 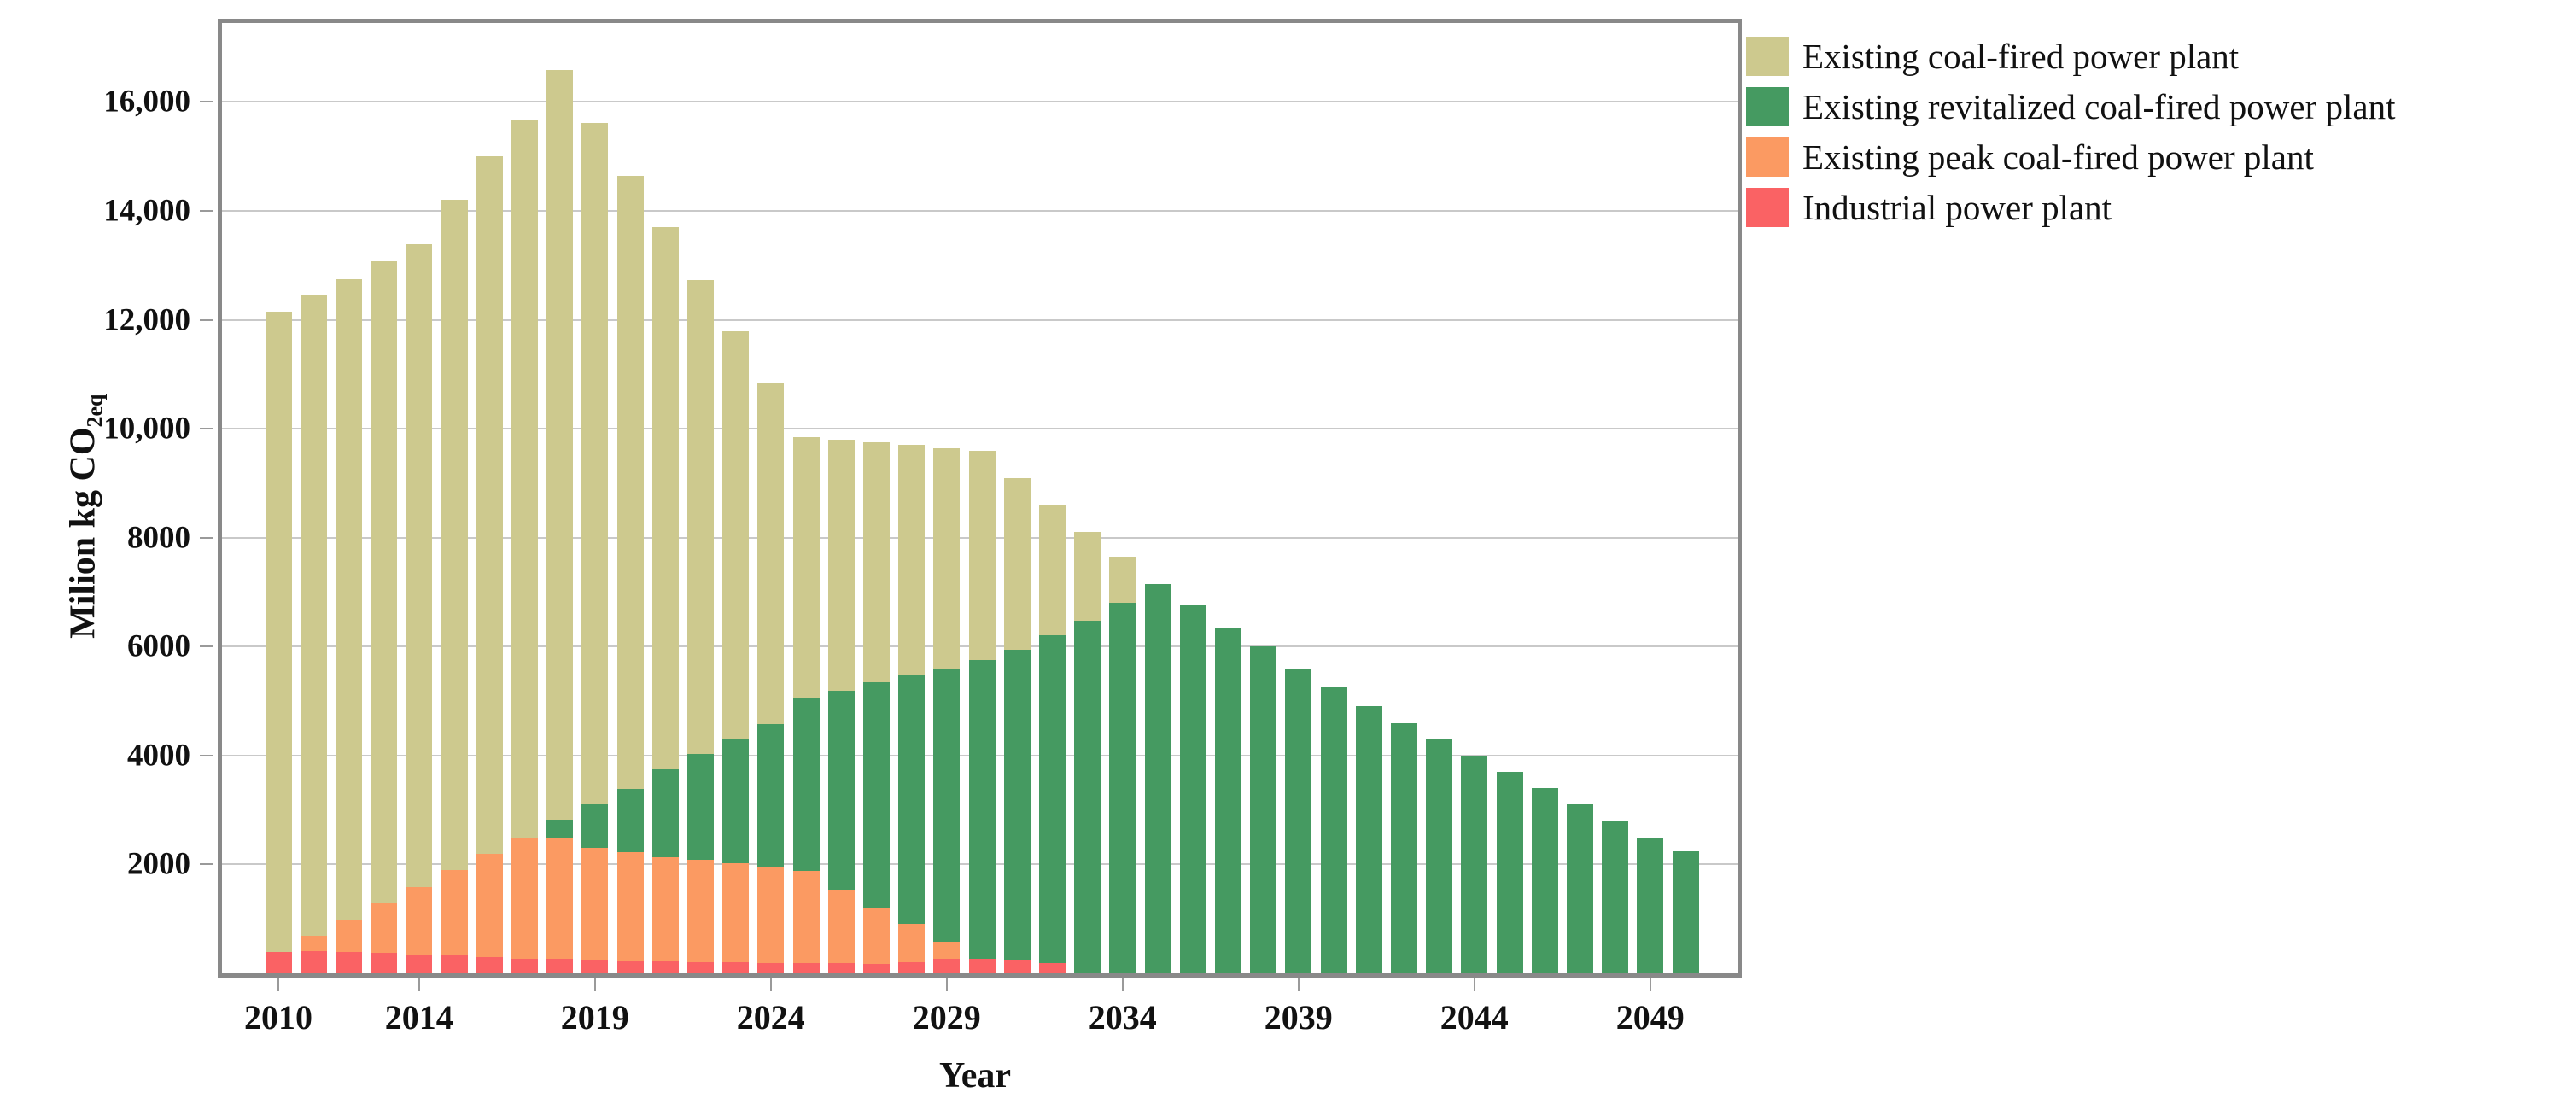 What do you see at coordinates (1122, 1017) in the screenshot?
I see `x-tick-label-2034: 2034` at bounding box center [1122, 1017].